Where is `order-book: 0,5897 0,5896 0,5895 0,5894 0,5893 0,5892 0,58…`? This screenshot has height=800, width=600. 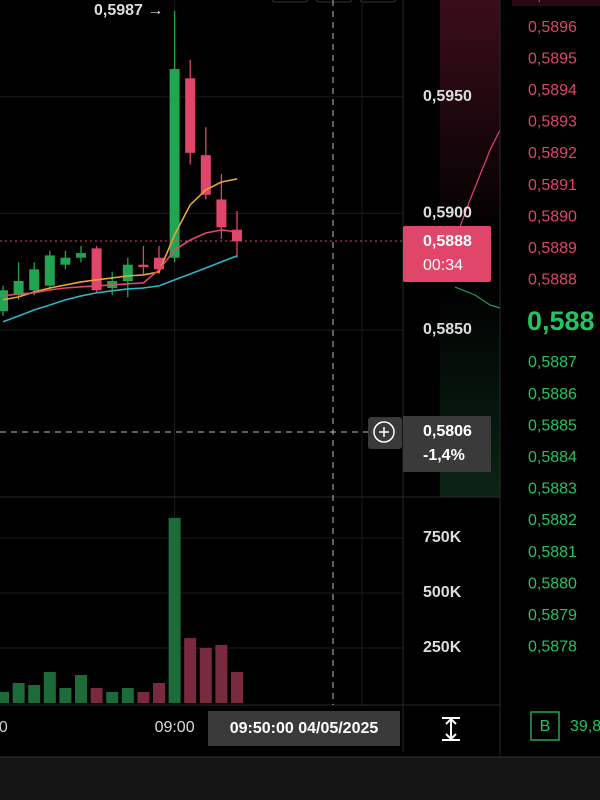 order-book: 0,5897 0,5896 0,5895 0,5894 0,5893 0,5892 0,58… is located at coordinates (552, 328).